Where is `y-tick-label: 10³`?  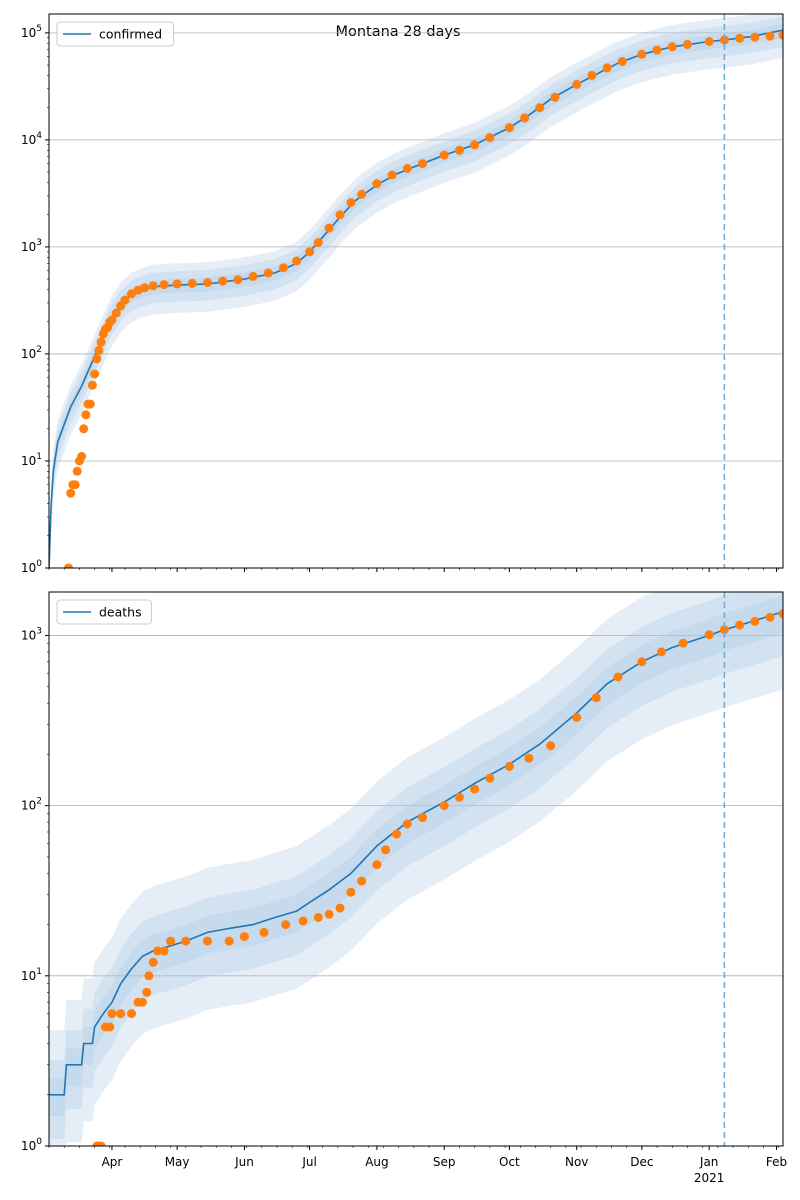
y-tick-label: 10³ is located at coordinates (31, 246).